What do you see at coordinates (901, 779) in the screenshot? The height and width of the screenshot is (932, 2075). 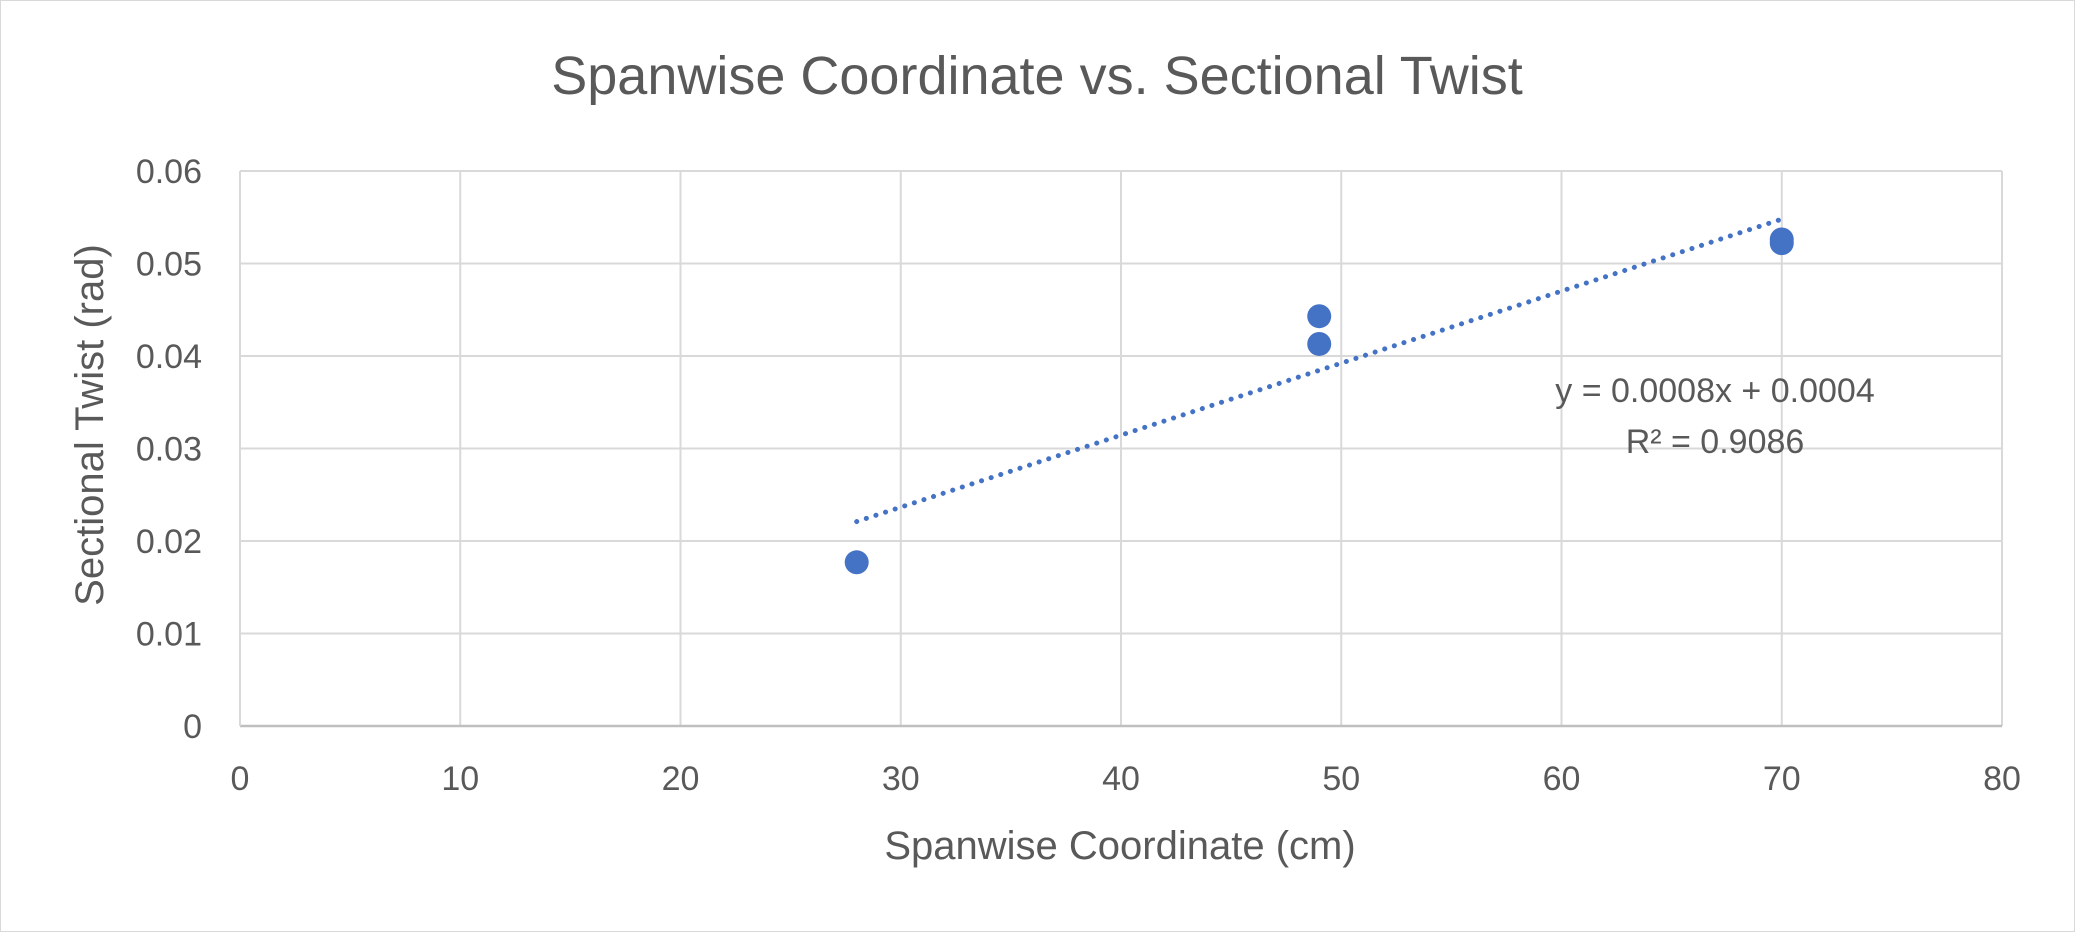 I see `x-tick-label: 30` at bounding box center [901, 779].